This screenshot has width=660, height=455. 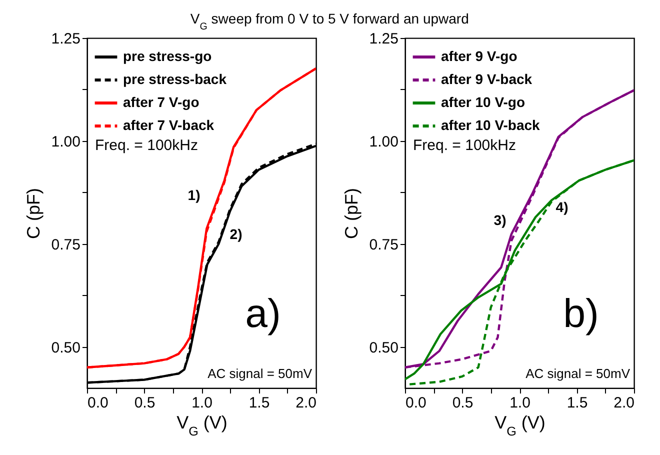 What do you see at coordinates (490, 125) in the screenshot?
I see `legend-label: after 10 V-back` at bounding box center [490, 125].